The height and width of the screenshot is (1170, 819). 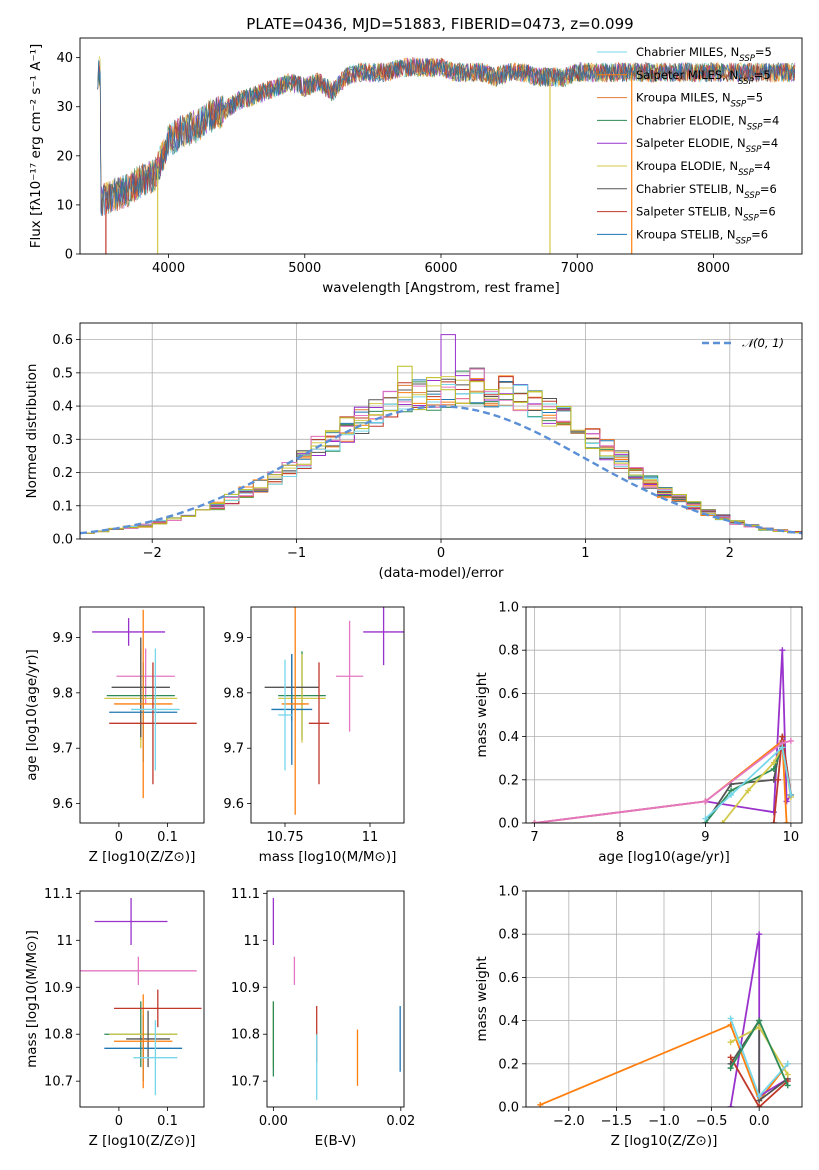 I want to click on age-vs-mass-panel: 10.75 11 9.6 9.7 9.8 9.9 mass [log10(M/M⊙)], so click(x=314, y=735).